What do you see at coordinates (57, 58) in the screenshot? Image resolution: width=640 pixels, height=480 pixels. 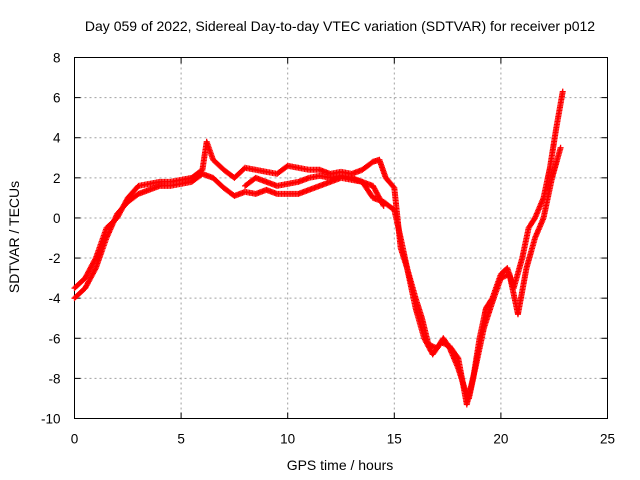 I see `y-tick-label: 8` at bounding box center [57, 58].